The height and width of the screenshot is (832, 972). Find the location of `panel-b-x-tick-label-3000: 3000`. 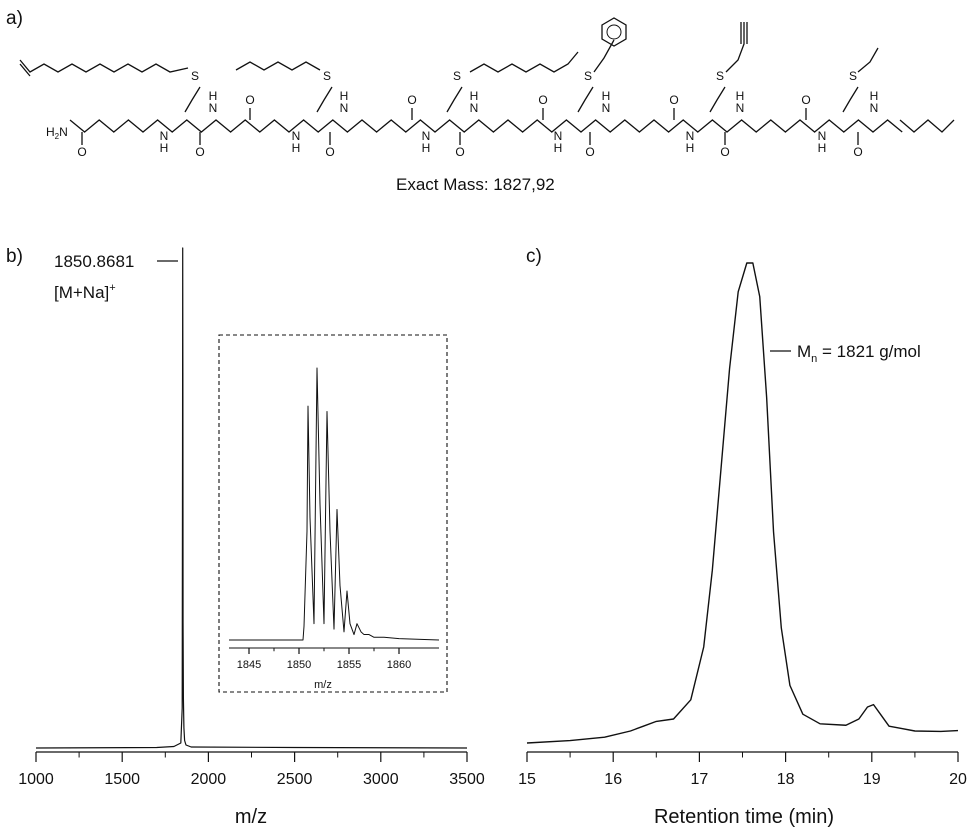

panel-b-x-tick-label-3000: 3000 is located at coordinates (381, 779).